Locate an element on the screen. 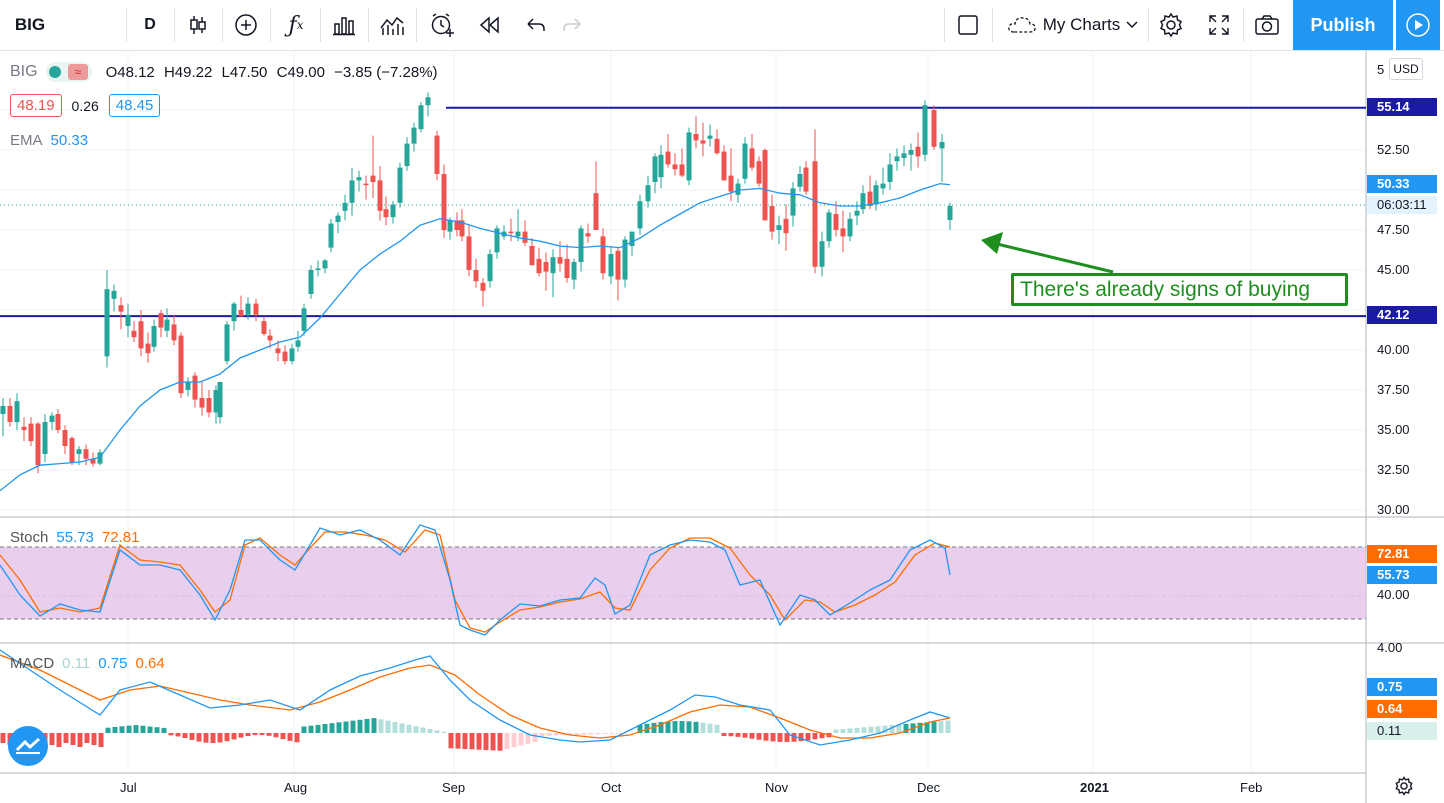 The width and height of the screenshot is (1444, 803). bid-box: 48.19 is located at coordinates (36, 105).